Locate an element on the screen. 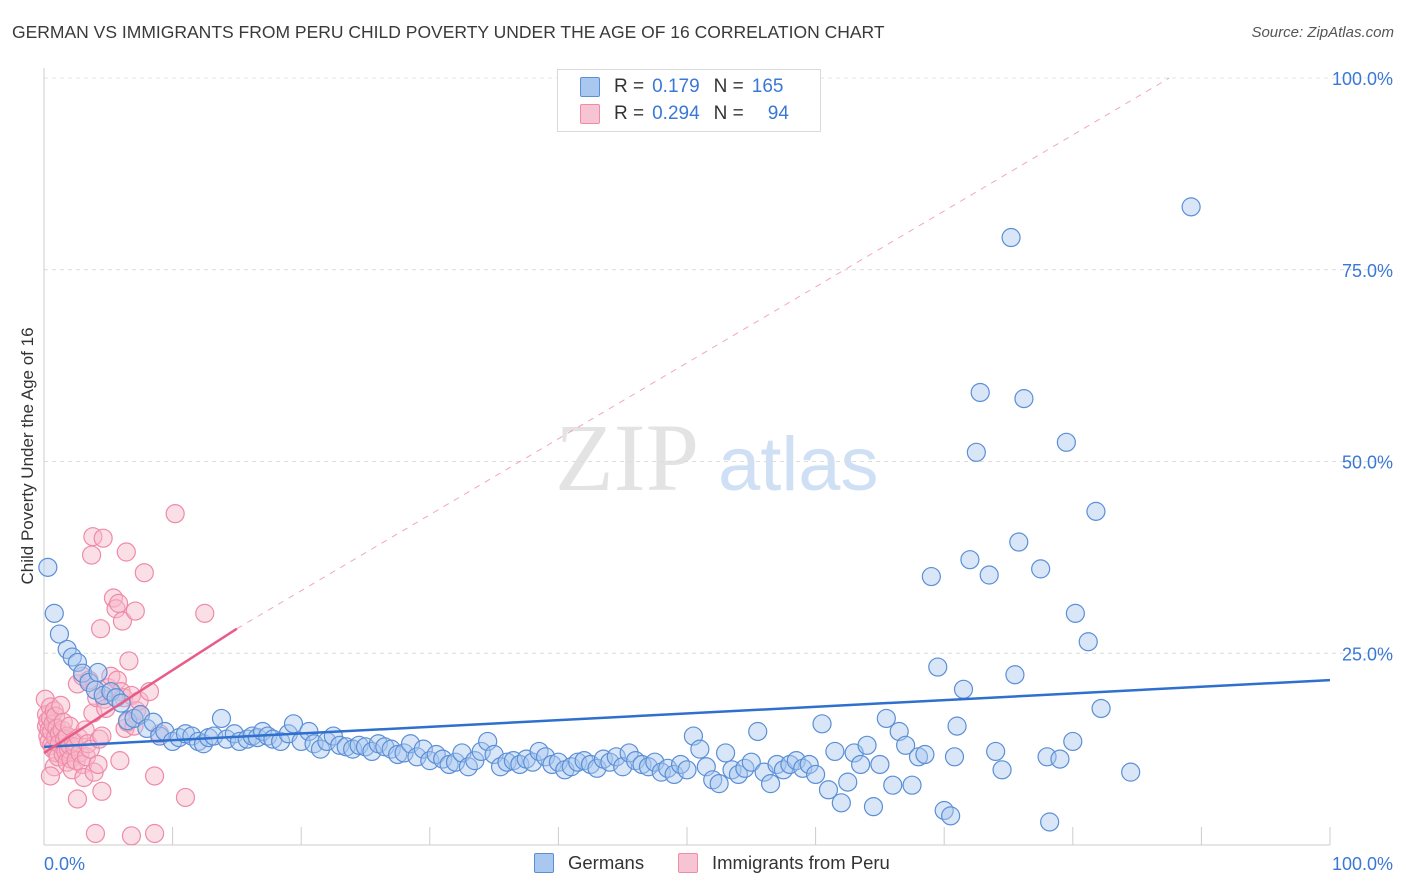  peru-legend-label: Immigrants from Peru is located at coordinates (801, 862).